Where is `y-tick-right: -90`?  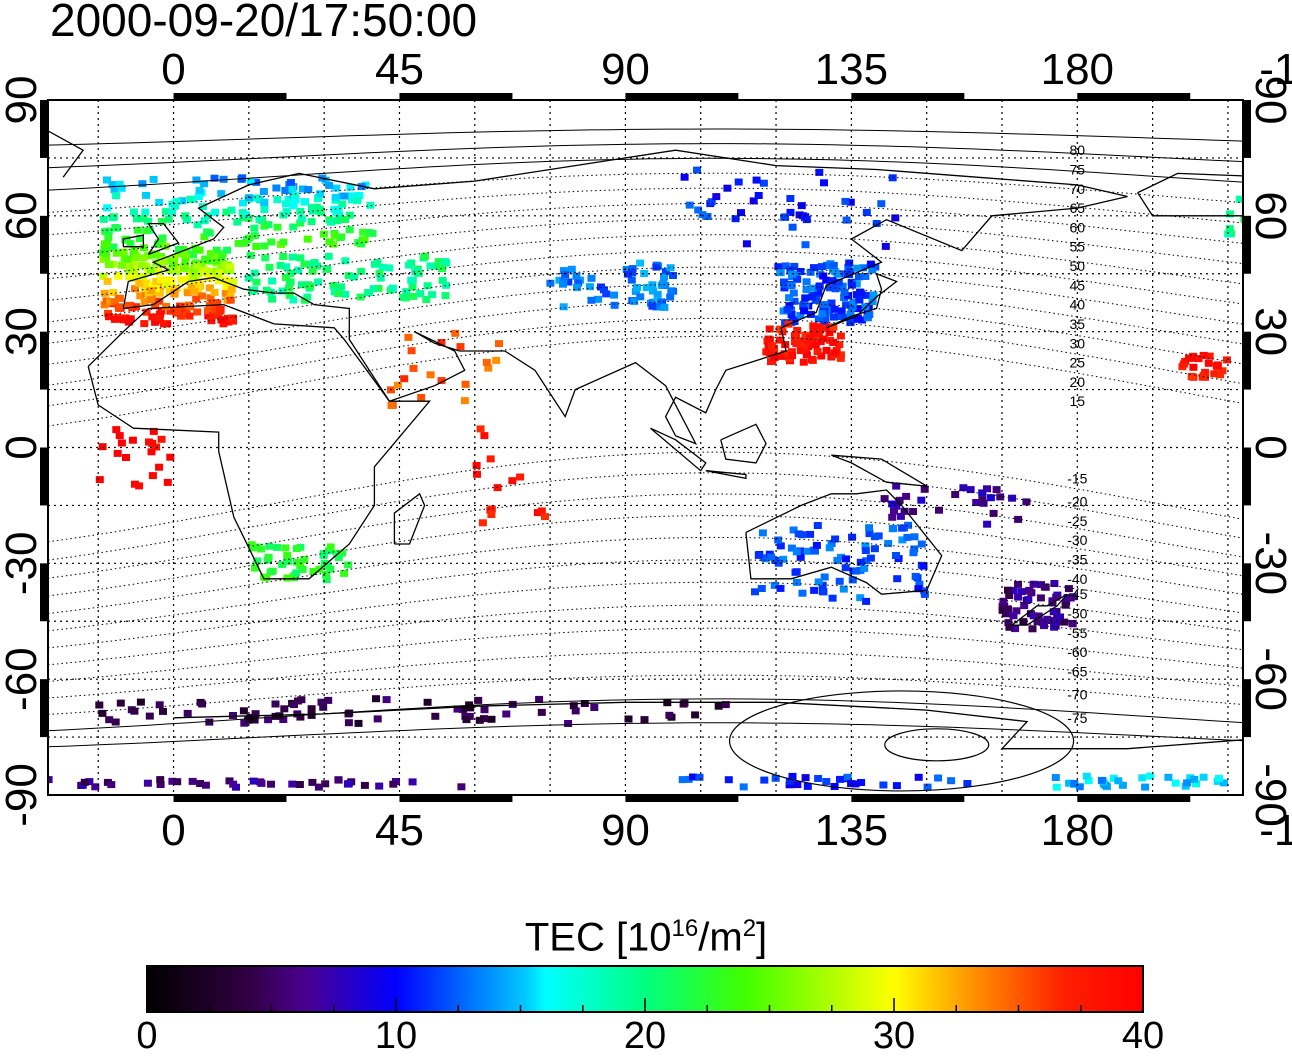 y-tick-right: -90 is located at coordinates (1269, 795).